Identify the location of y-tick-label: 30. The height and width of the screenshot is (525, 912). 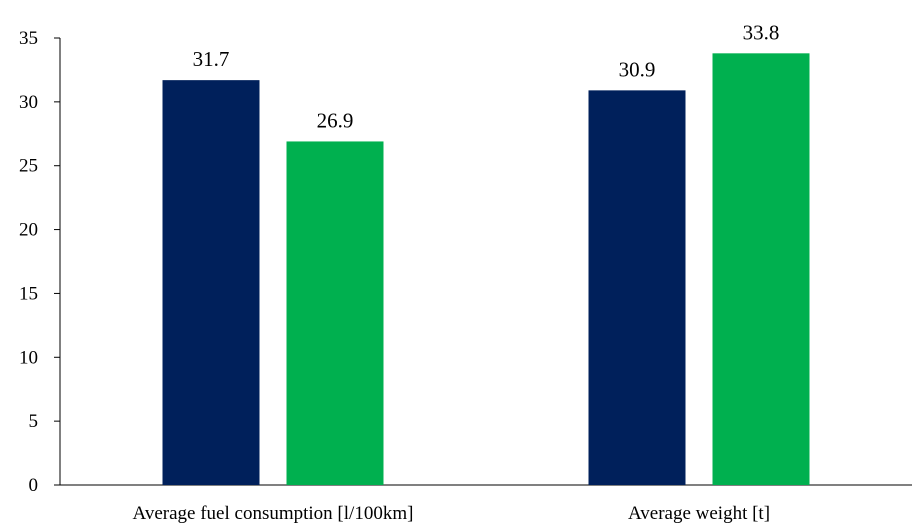
(28, 102).